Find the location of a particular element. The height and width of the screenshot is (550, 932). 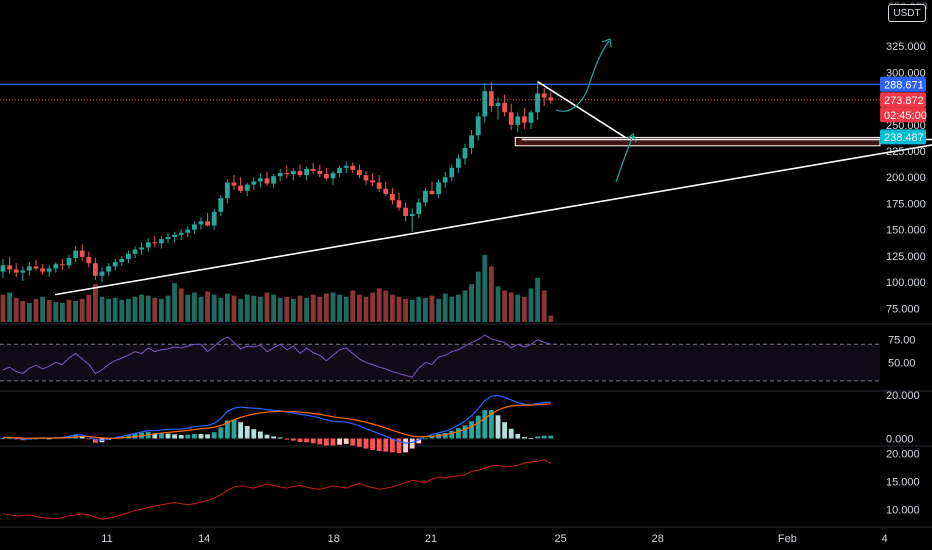

trendline is located at coordinates (581, 110).